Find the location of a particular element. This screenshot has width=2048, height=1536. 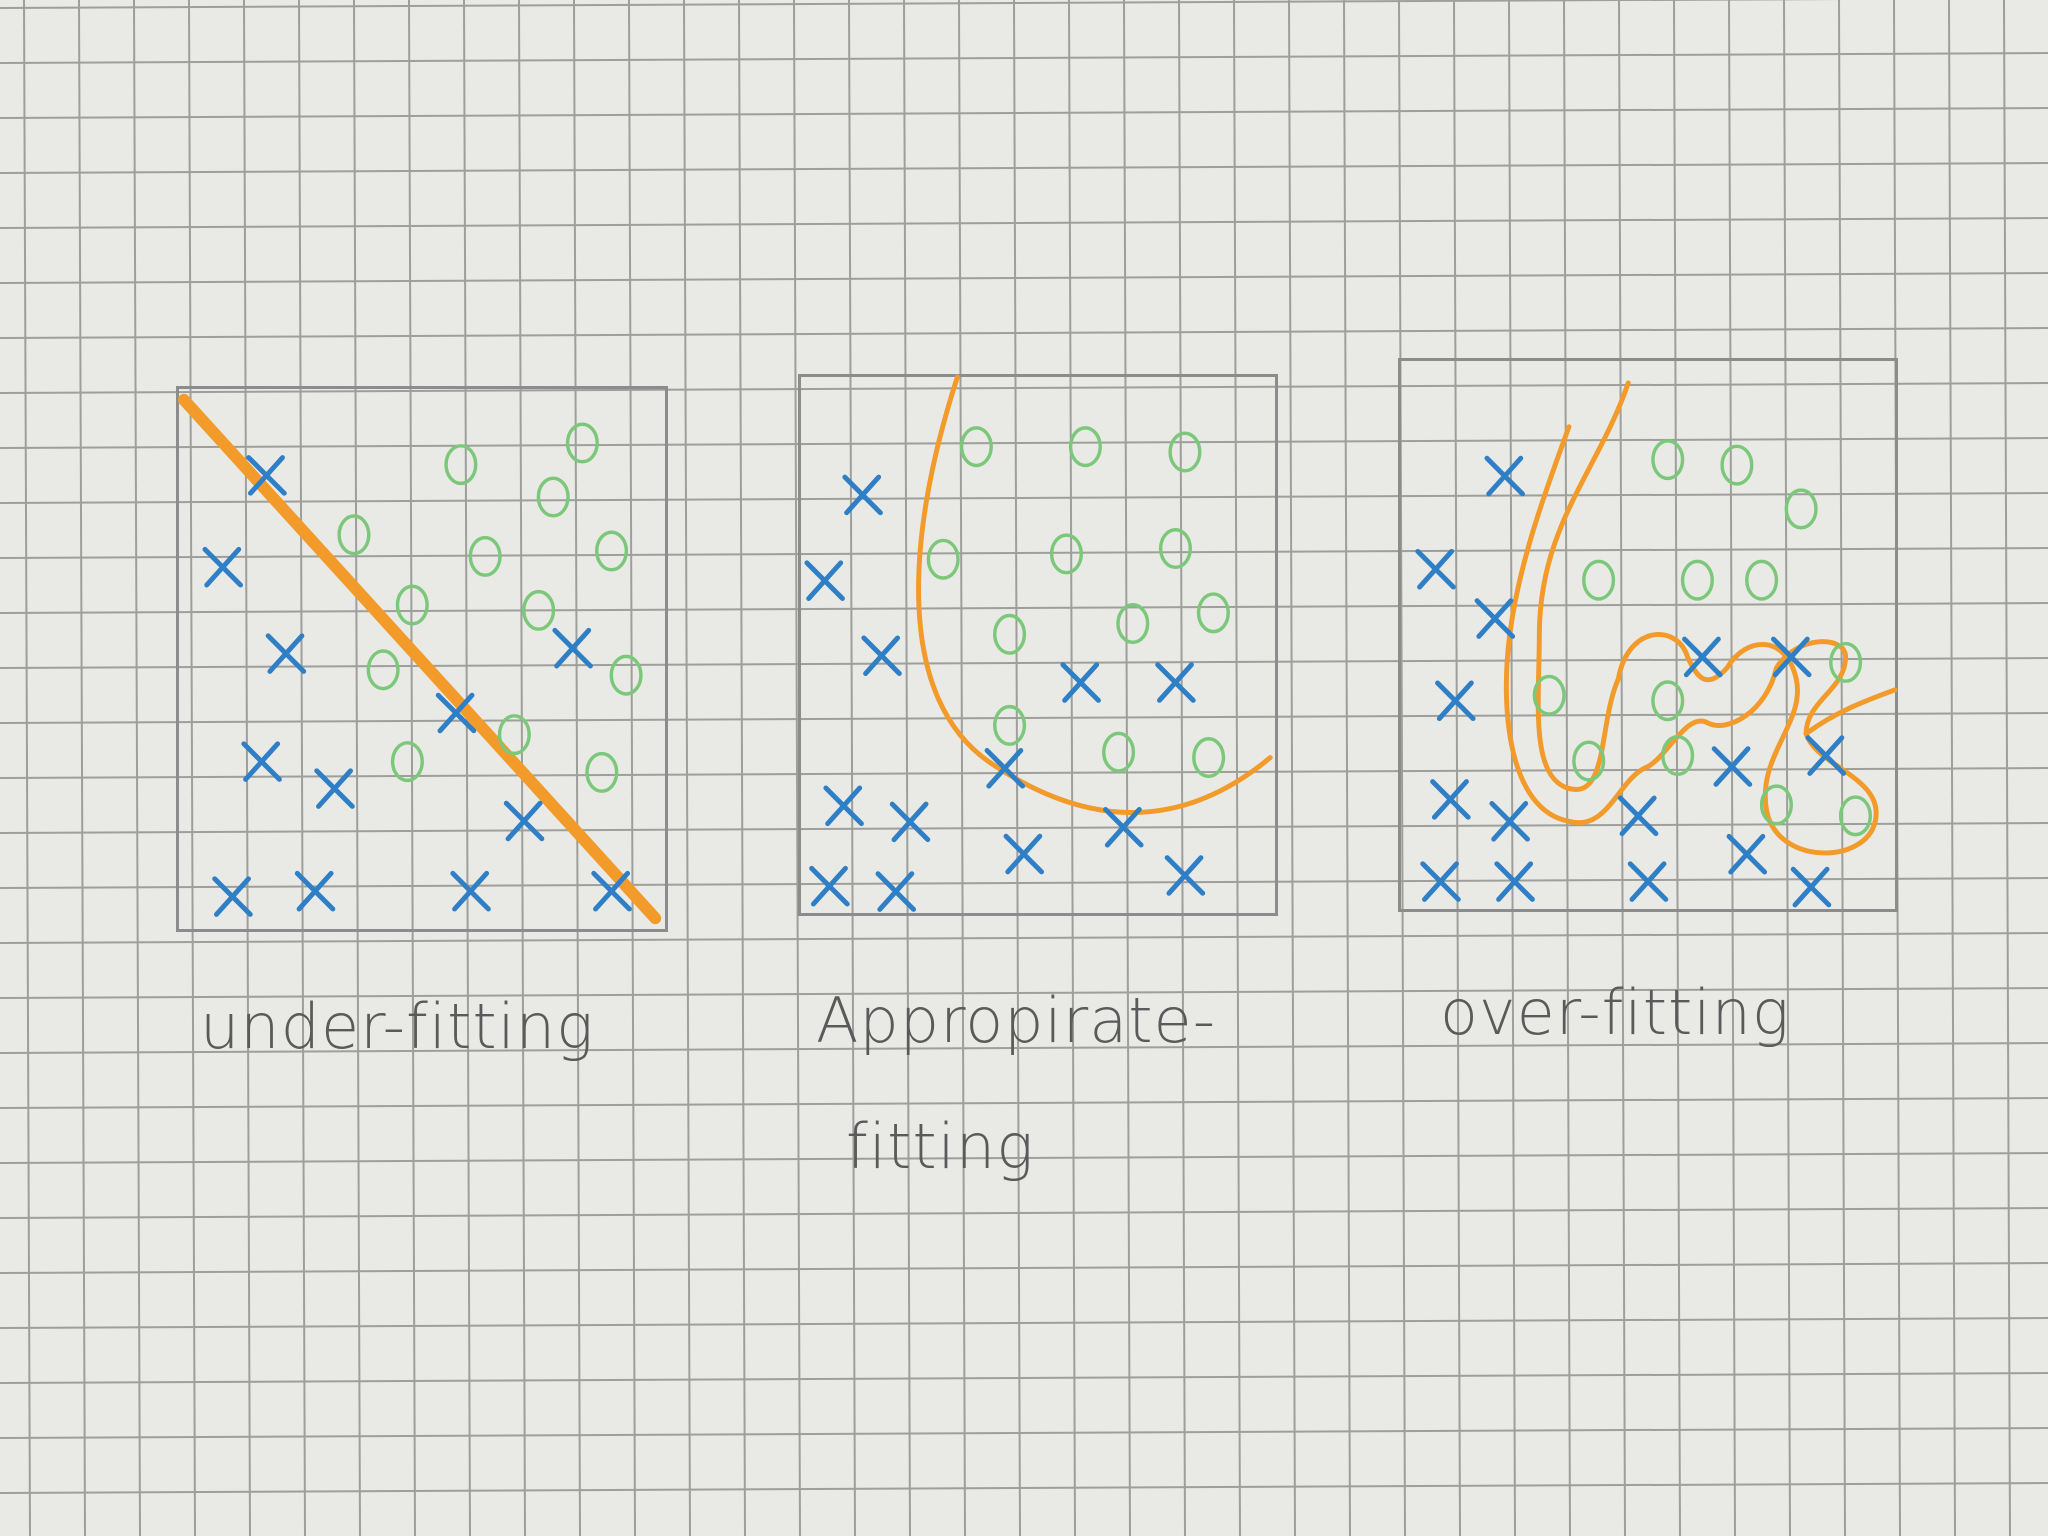

appropriate-fitting-marks is located at coordinates (1038, 643).